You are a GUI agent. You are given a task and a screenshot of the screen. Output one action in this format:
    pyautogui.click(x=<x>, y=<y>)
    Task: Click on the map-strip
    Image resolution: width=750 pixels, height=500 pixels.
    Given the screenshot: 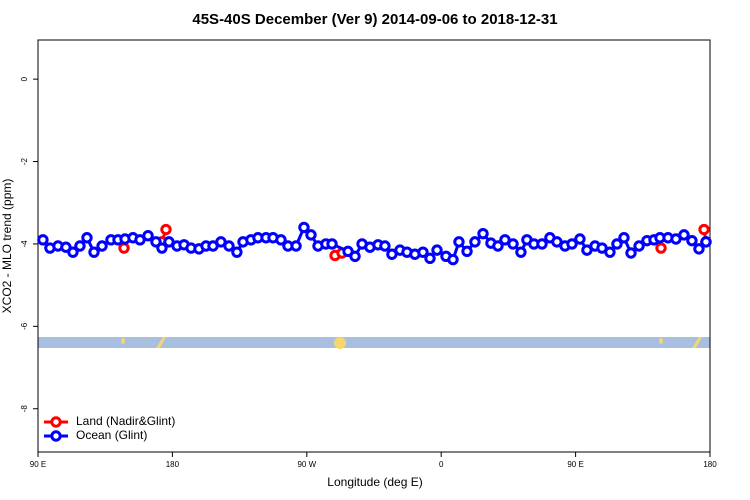 What is the action you would take?
    pyautogui.click(x=374, y=343)
    